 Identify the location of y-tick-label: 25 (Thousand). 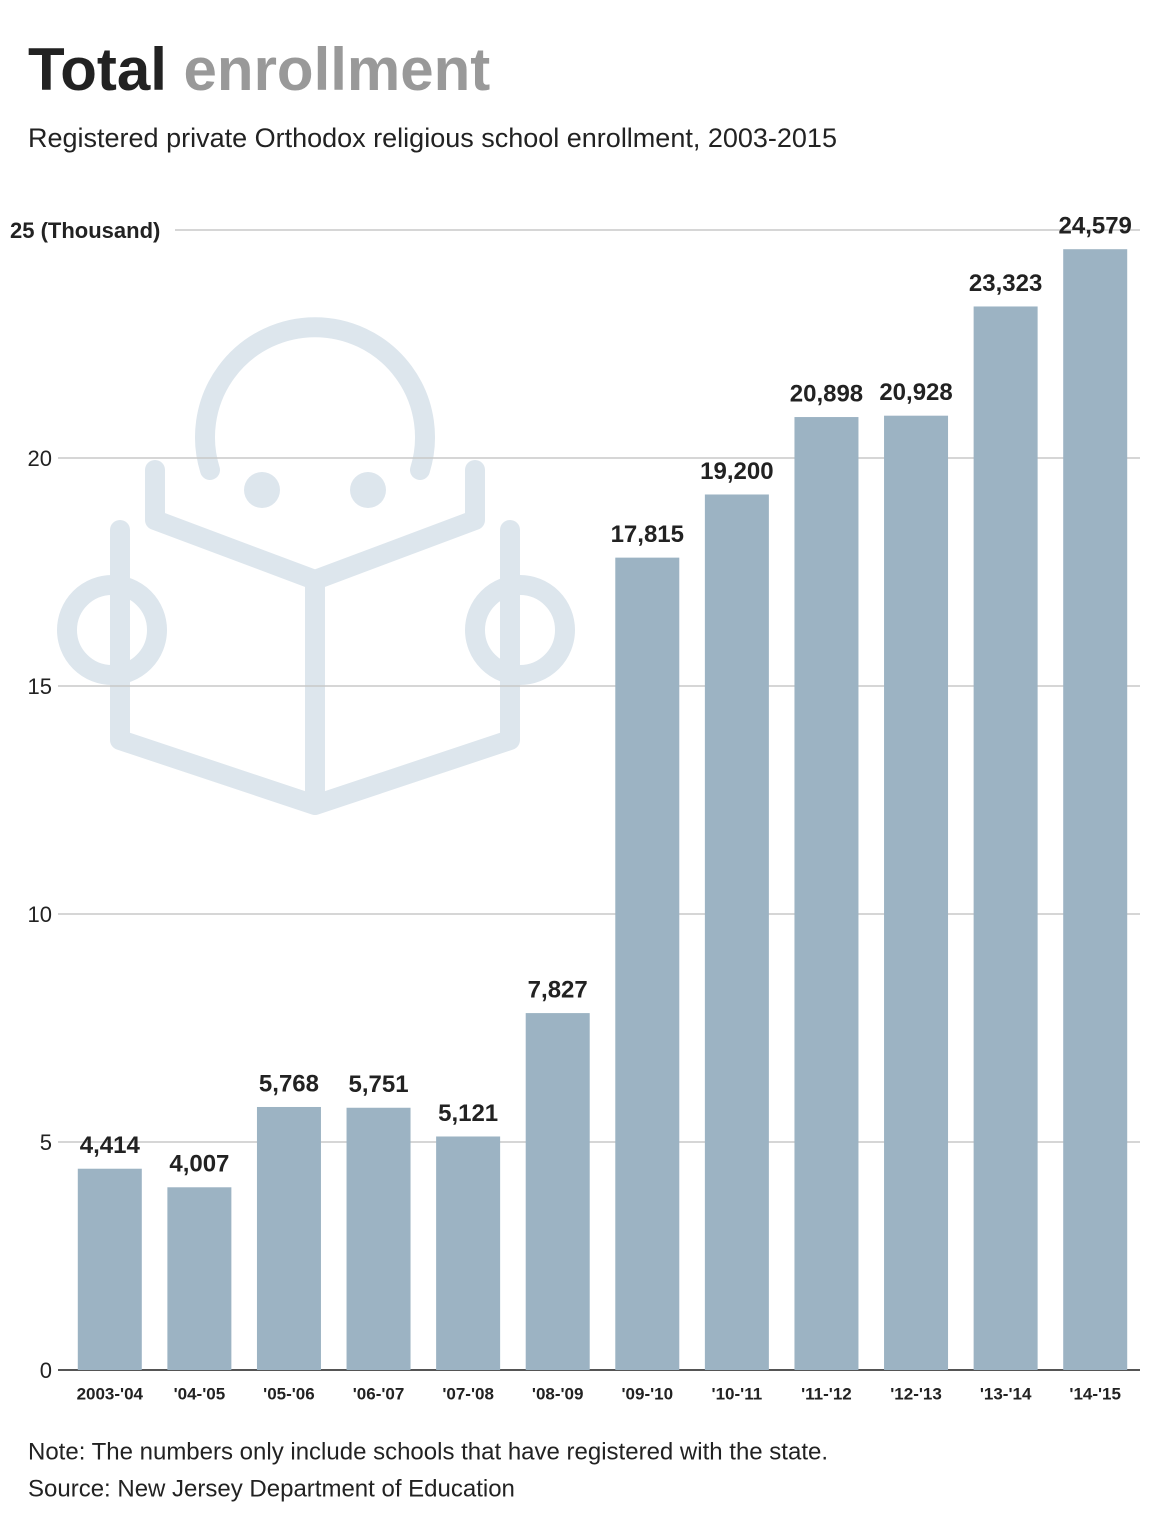
(85, 230).